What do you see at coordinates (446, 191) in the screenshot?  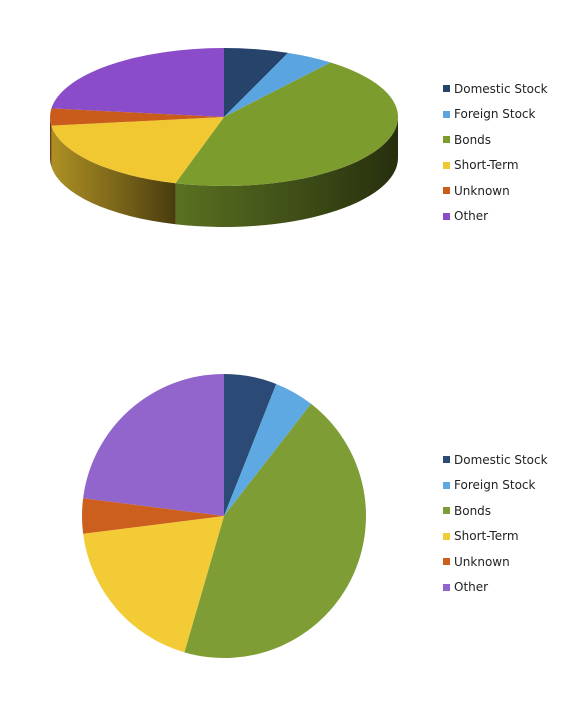 I see `pie3d-legend-swatch-unknown` at bounding box center [446, 191].